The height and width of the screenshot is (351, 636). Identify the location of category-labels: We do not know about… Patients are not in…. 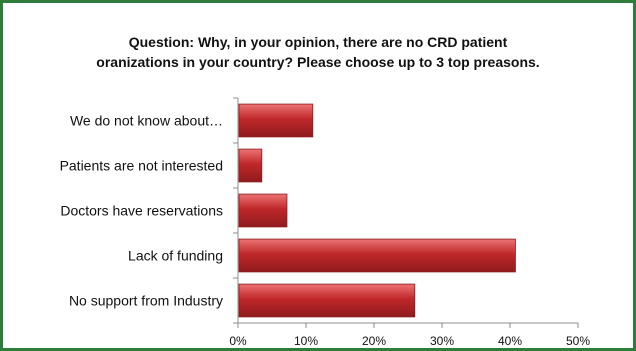
(141, 211).